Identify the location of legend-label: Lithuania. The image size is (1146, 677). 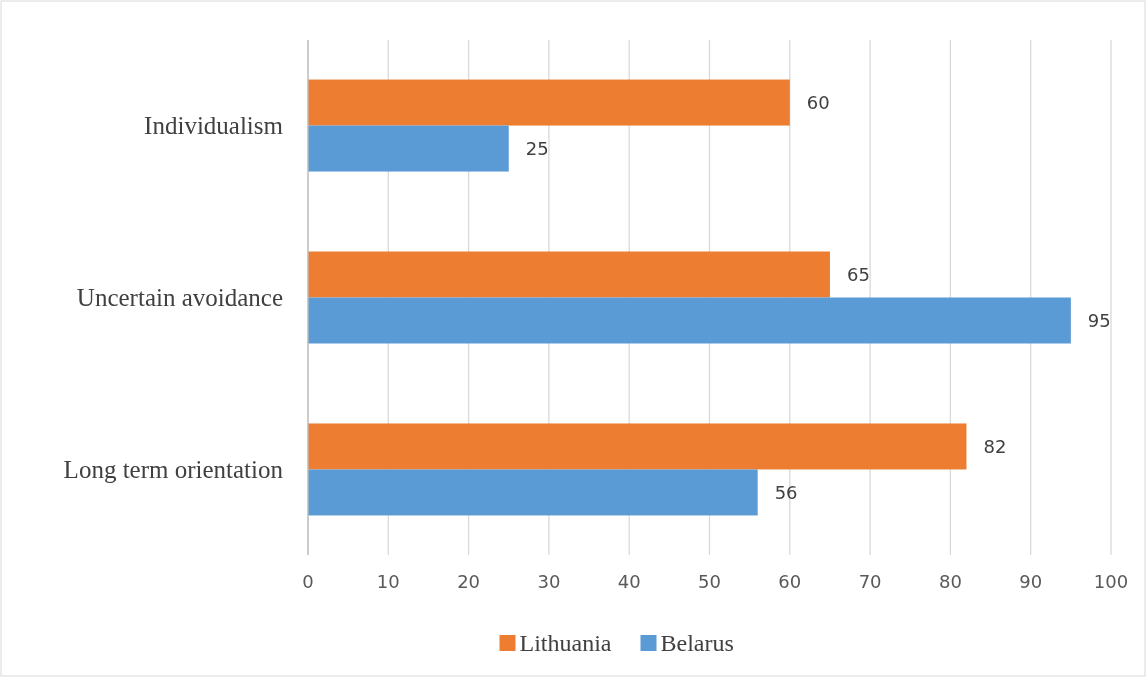
(565, 643).